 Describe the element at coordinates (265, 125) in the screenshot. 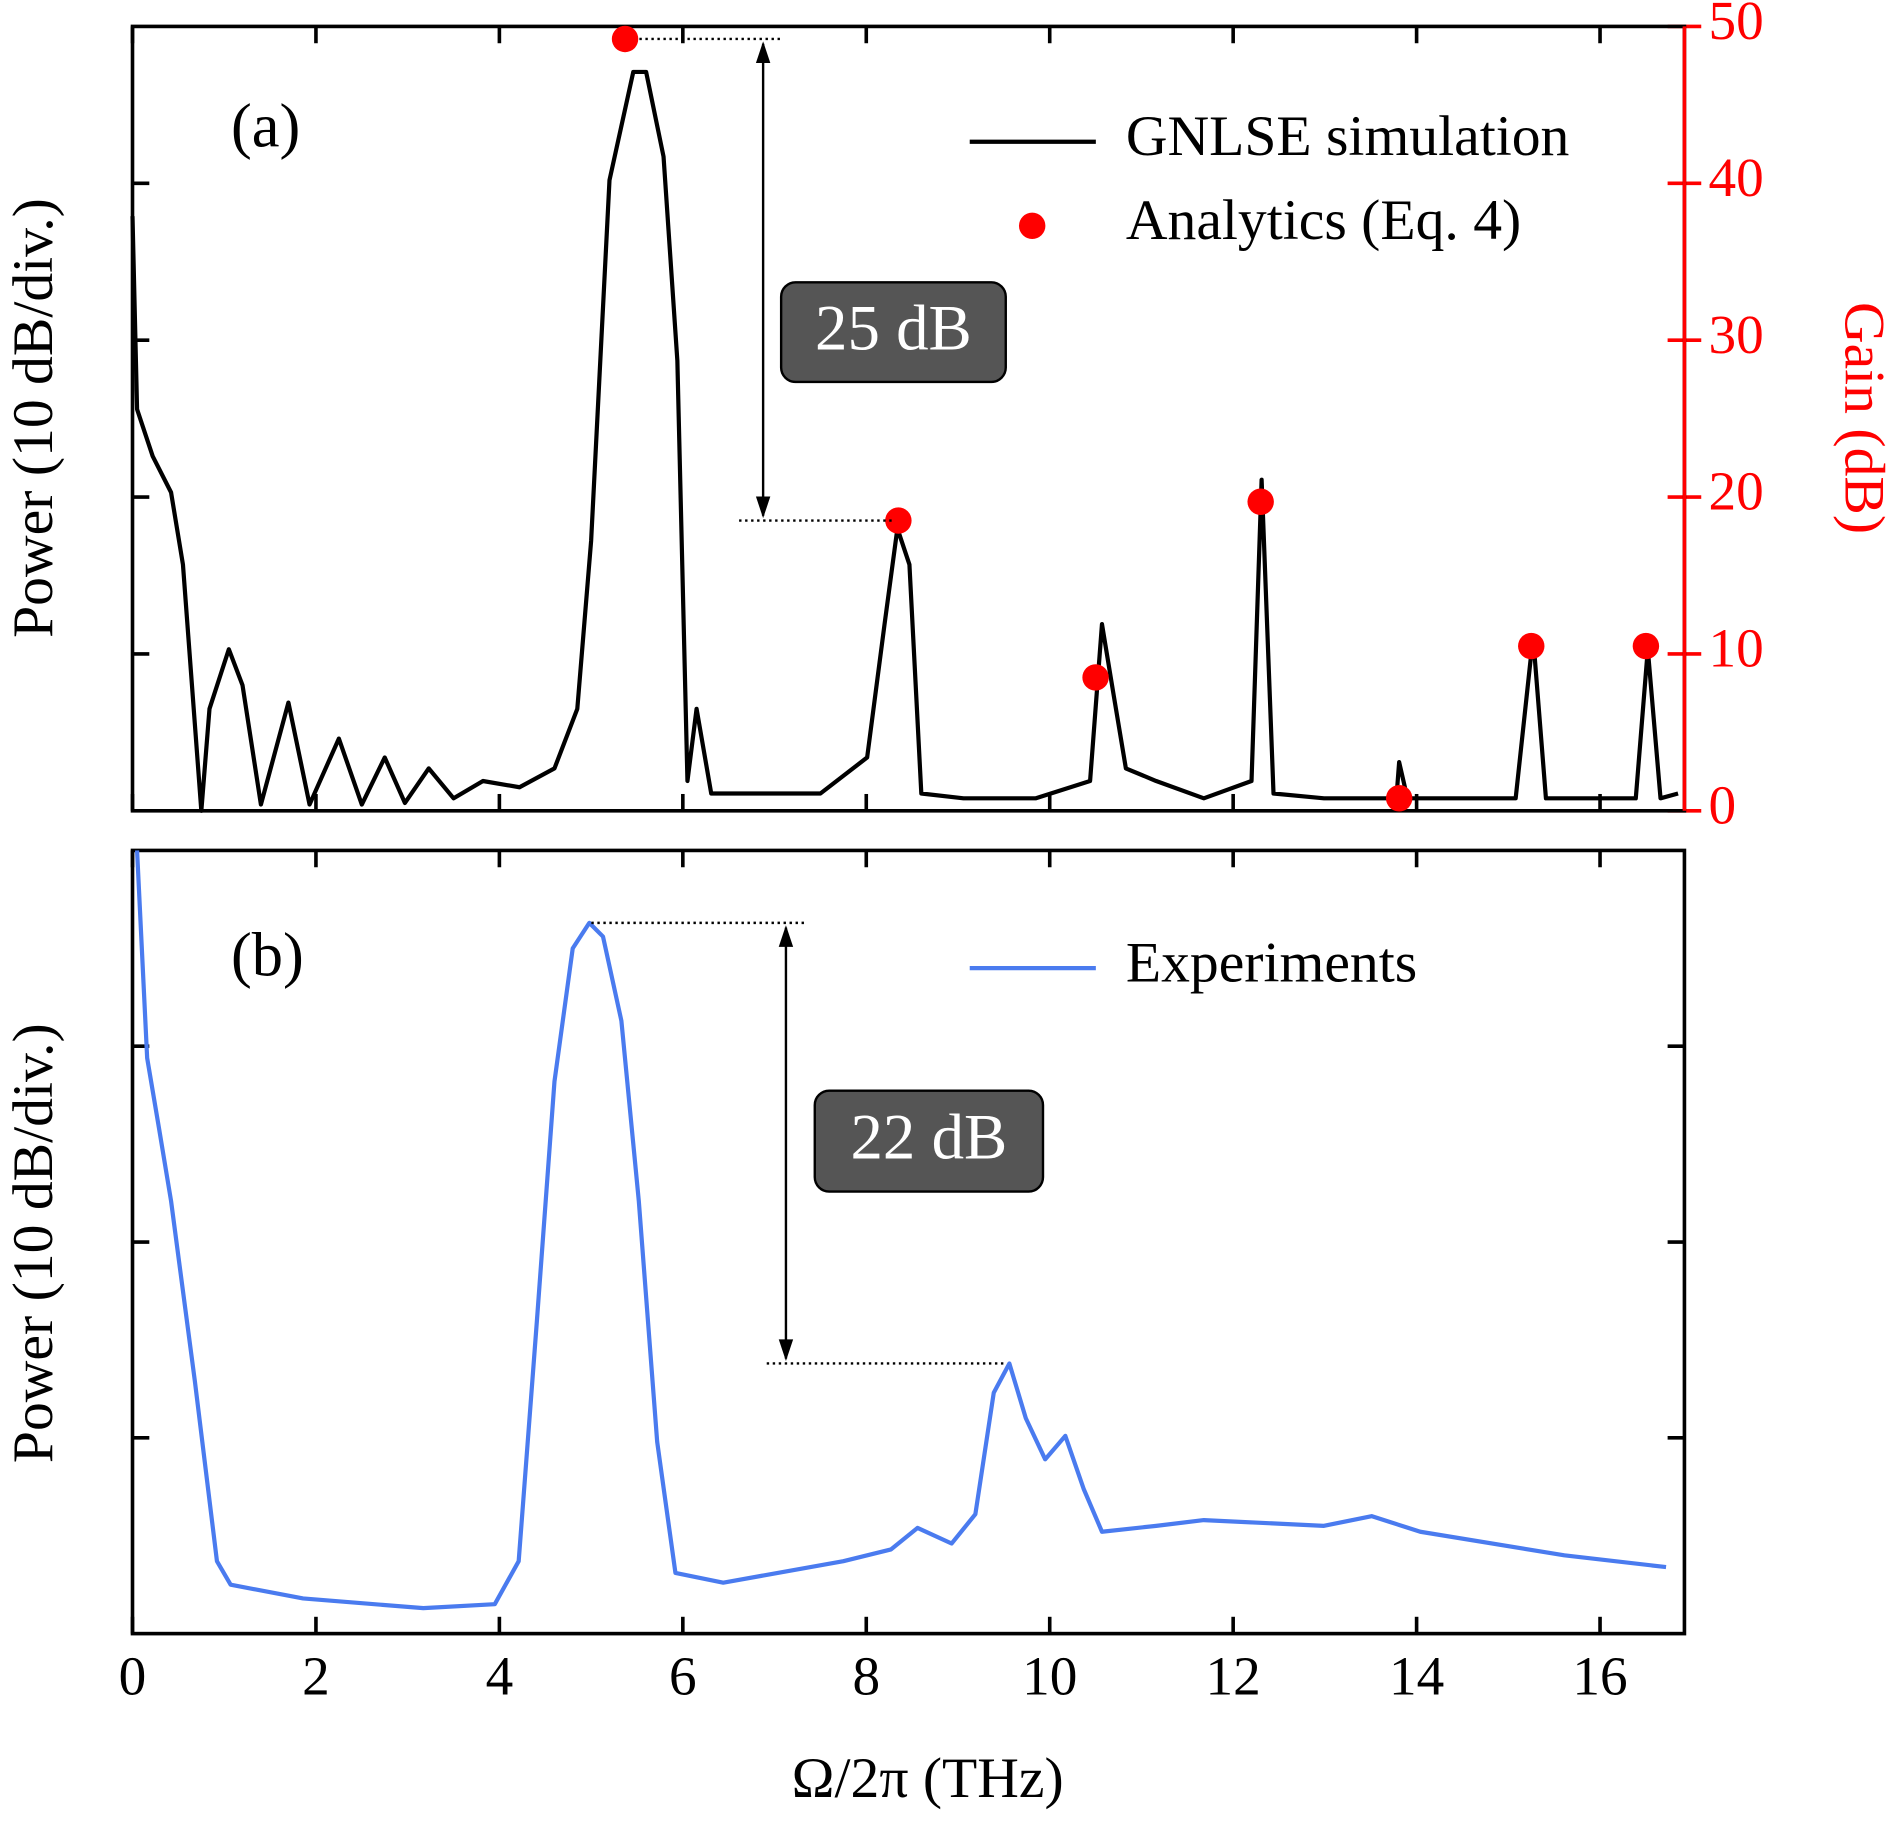

I see `panel-label: (a)` at that location.